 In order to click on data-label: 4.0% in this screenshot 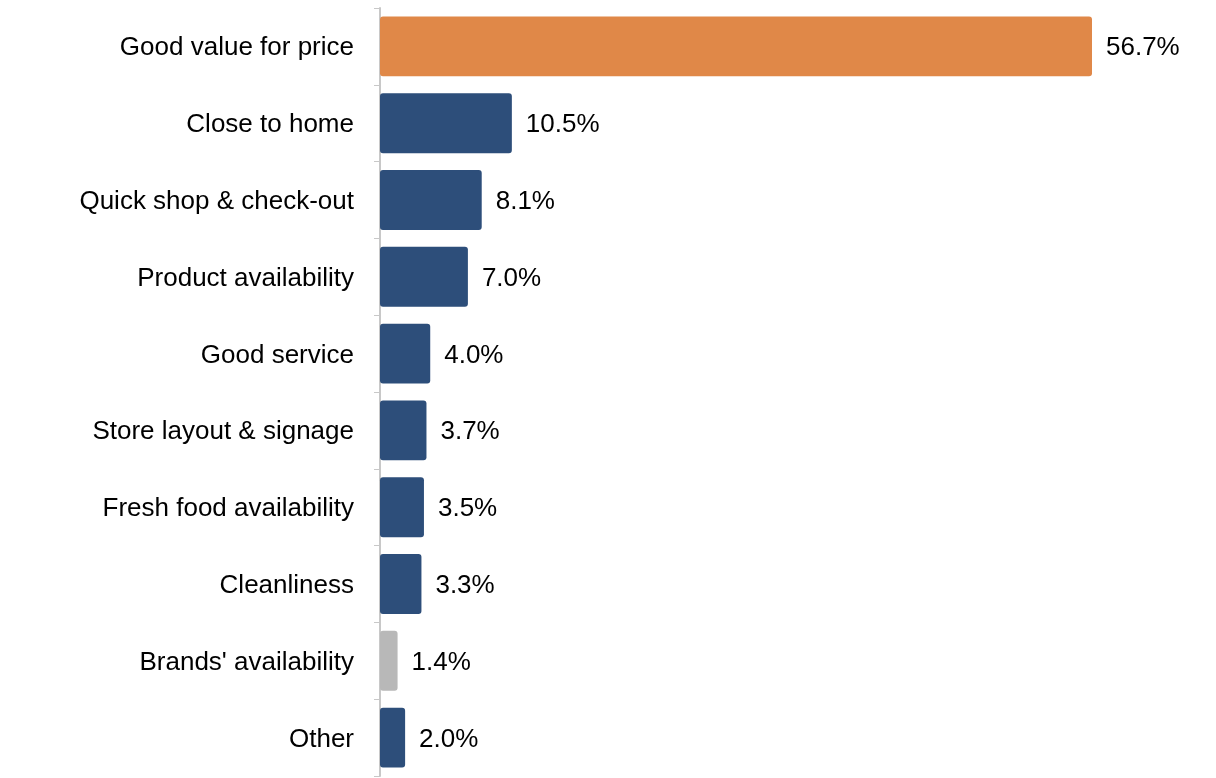, I will do `click(474, 353)`.